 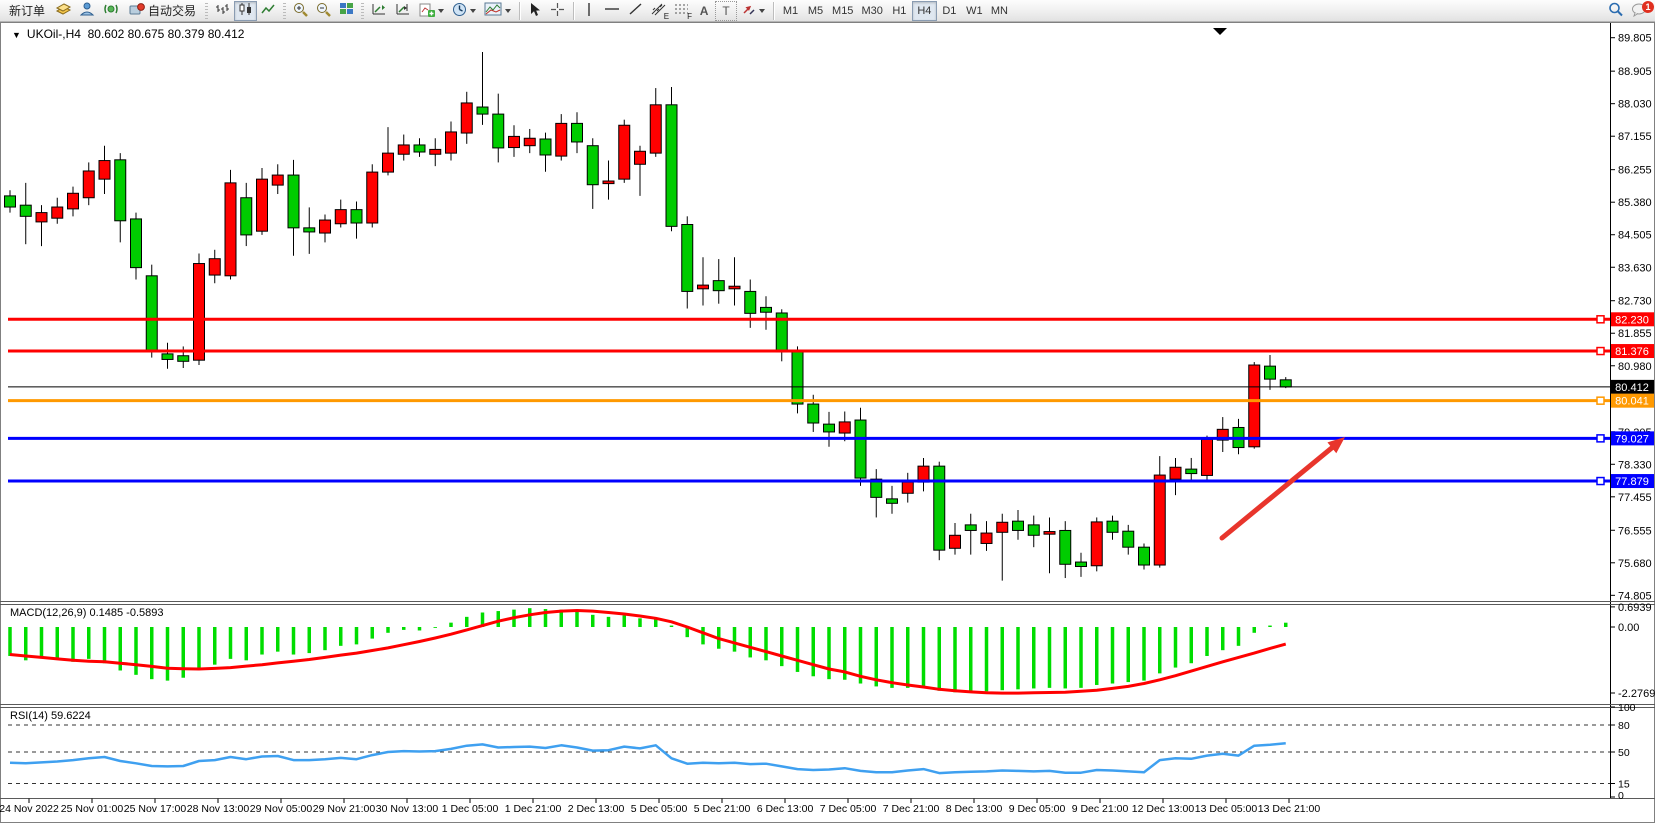 What do you see at coordinates (1282, 489) in the screenshot?
I see `trend-arrow` at bounding box center [1282, 489].